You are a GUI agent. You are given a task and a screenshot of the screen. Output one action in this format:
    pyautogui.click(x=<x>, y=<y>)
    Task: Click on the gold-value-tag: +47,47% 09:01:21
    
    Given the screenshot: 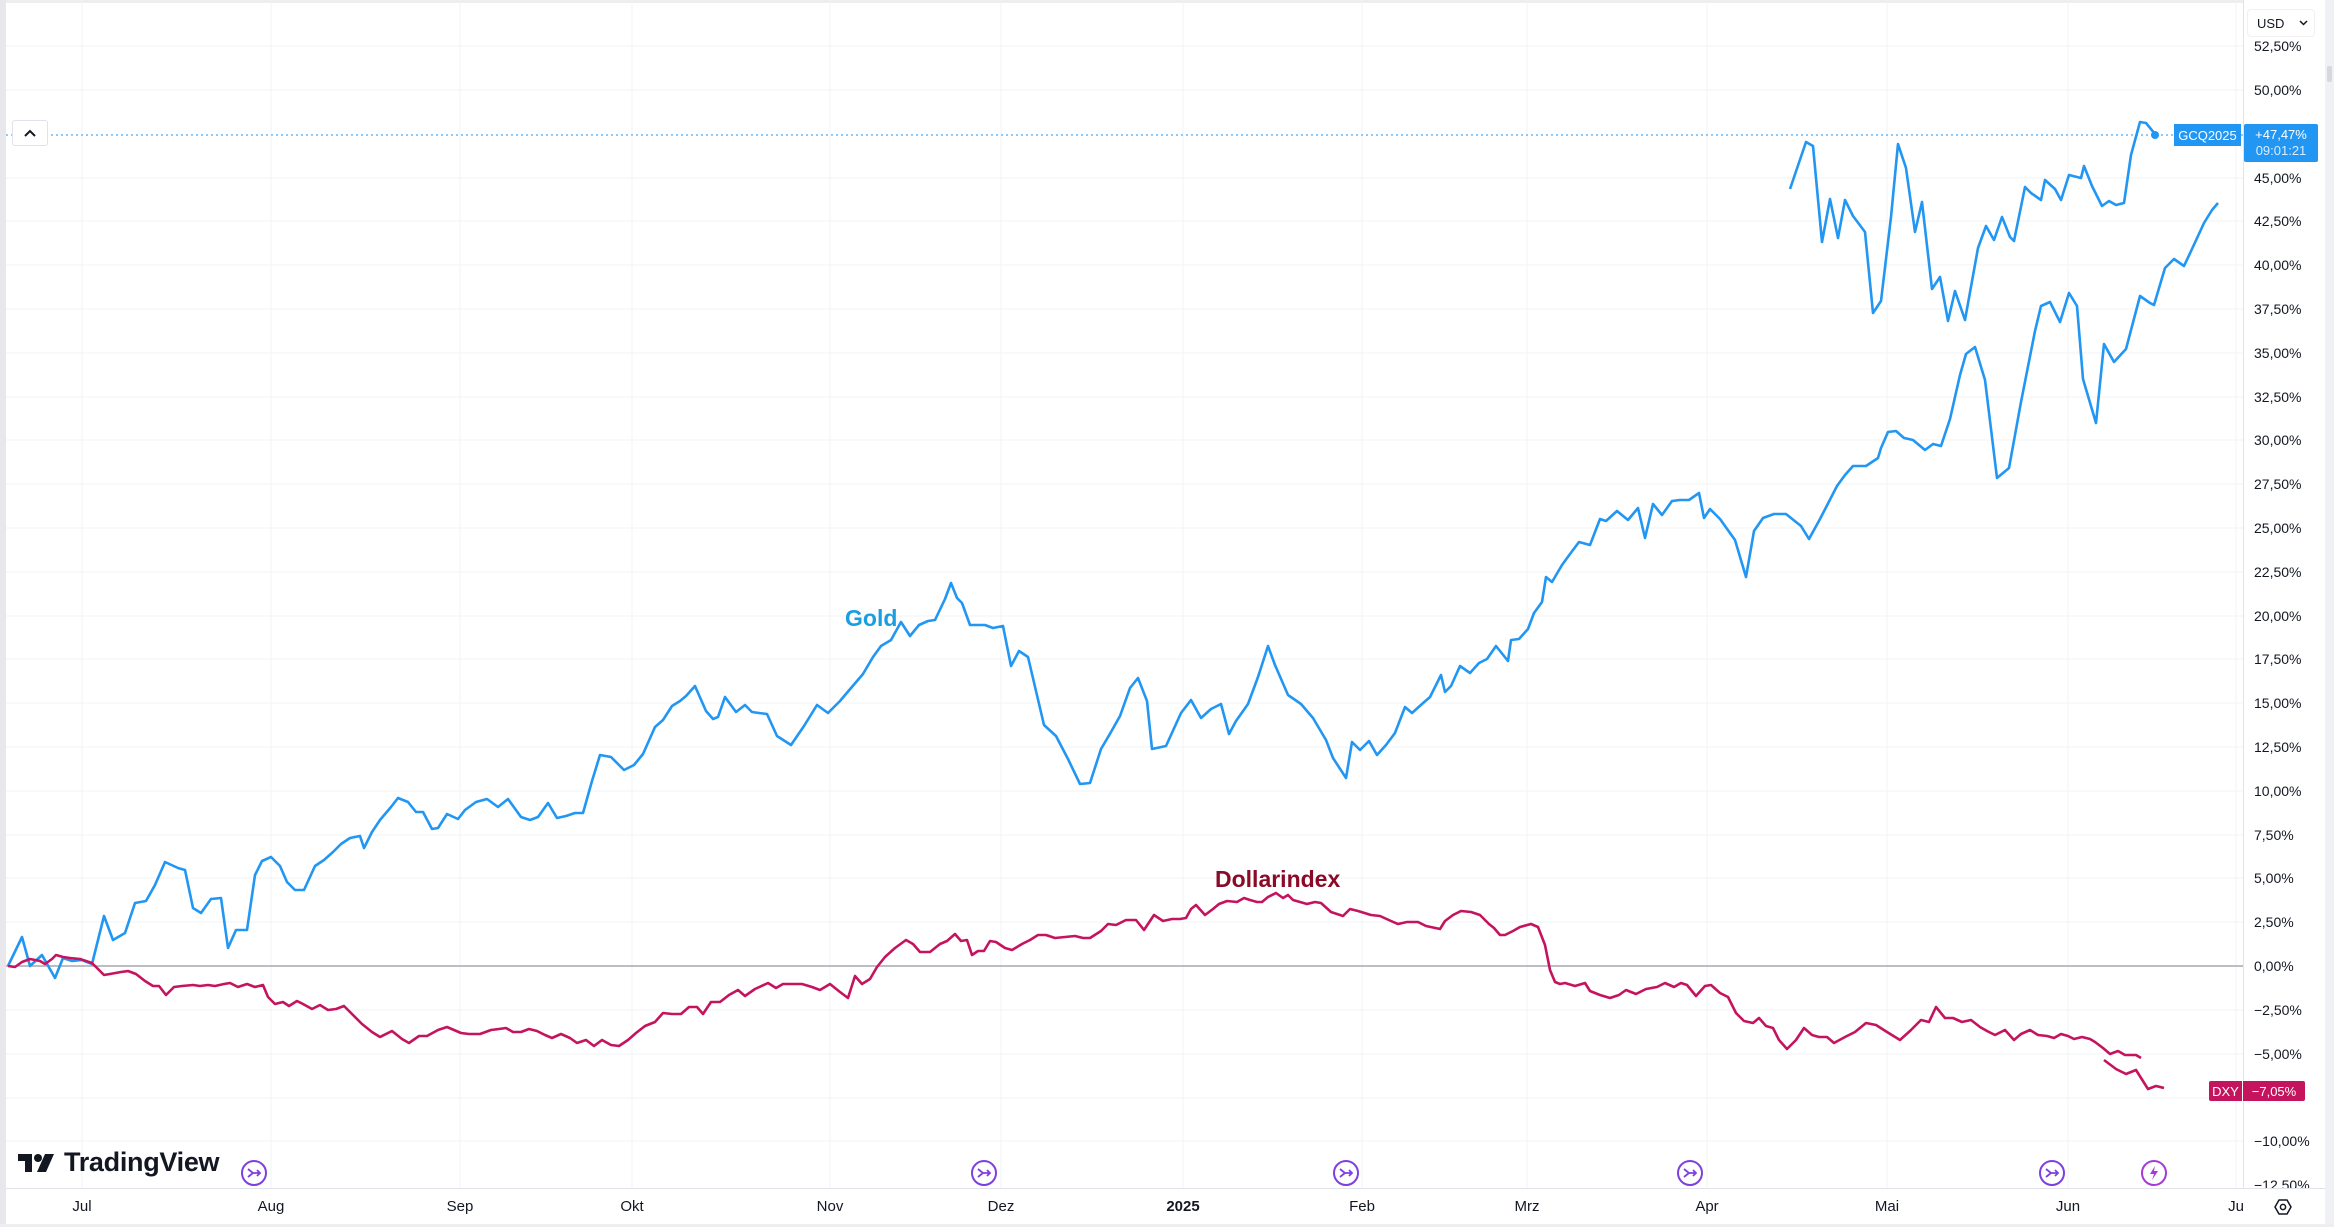 What is the action you would take?
    pyautogui.click(x=2281, y=143)
    